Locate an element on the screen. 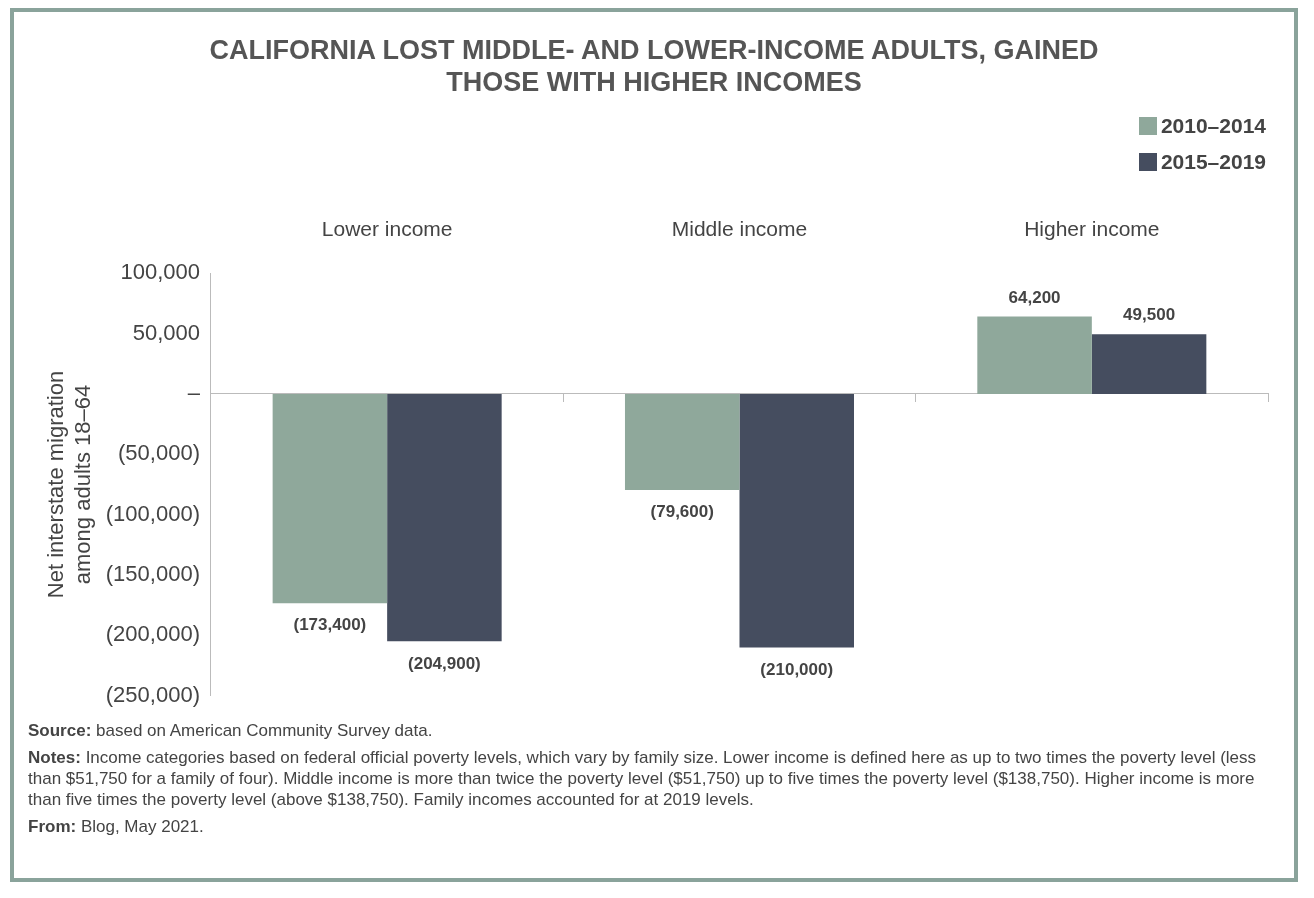 The width and height of the screenshot is (1314, 898). y-tick-label: (200,000) is located at coordinates (152, 634).